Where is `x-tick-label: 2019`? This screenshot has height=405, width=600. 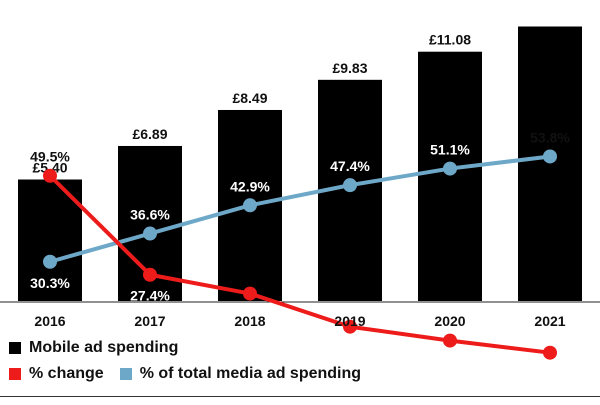
x-tick-label: 2019 is located at coordinates (349, 321).